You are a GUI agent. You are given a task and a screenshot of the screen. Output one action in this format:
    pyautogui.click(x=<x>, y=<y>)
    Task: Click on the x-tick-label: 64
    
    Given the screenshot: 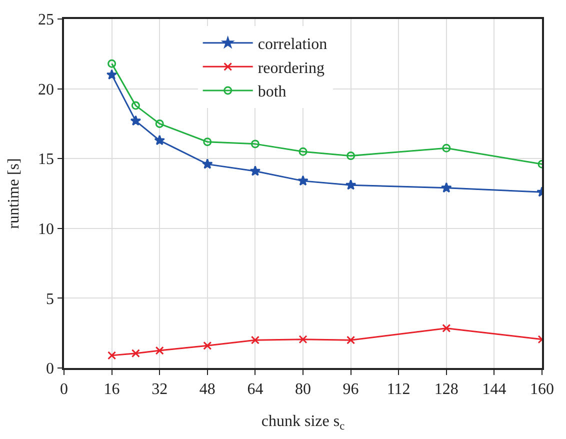 What is the action you would take?
    pyautogui.click(x=255, y=389)
    